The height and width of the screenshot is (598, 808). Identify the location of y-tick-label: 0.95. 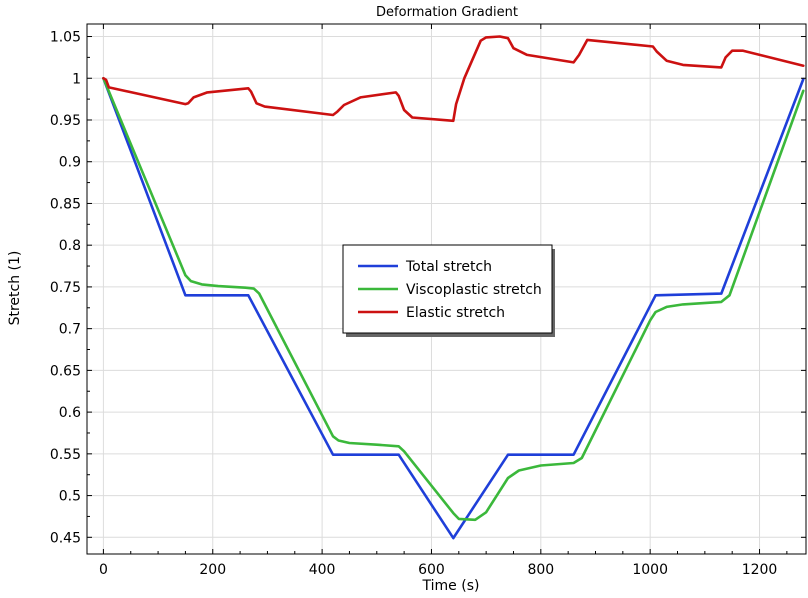
(65, 121).